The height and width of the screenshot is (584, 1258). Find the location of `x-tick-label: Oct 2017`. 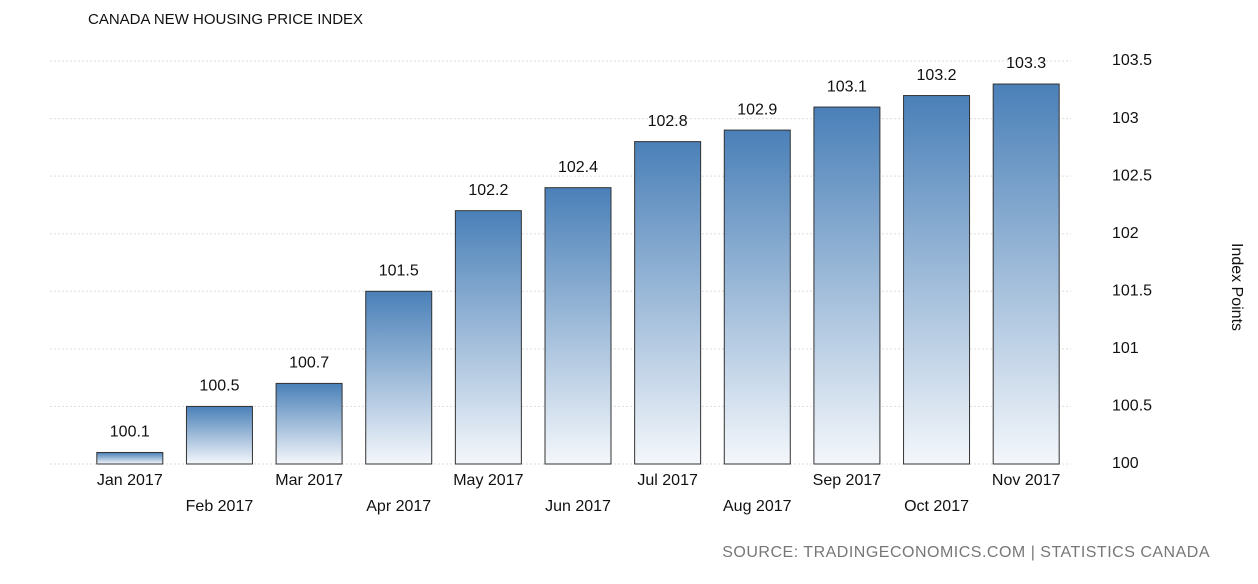

x-tick-label: Oct 2017 is located at coordinates (936, 506).